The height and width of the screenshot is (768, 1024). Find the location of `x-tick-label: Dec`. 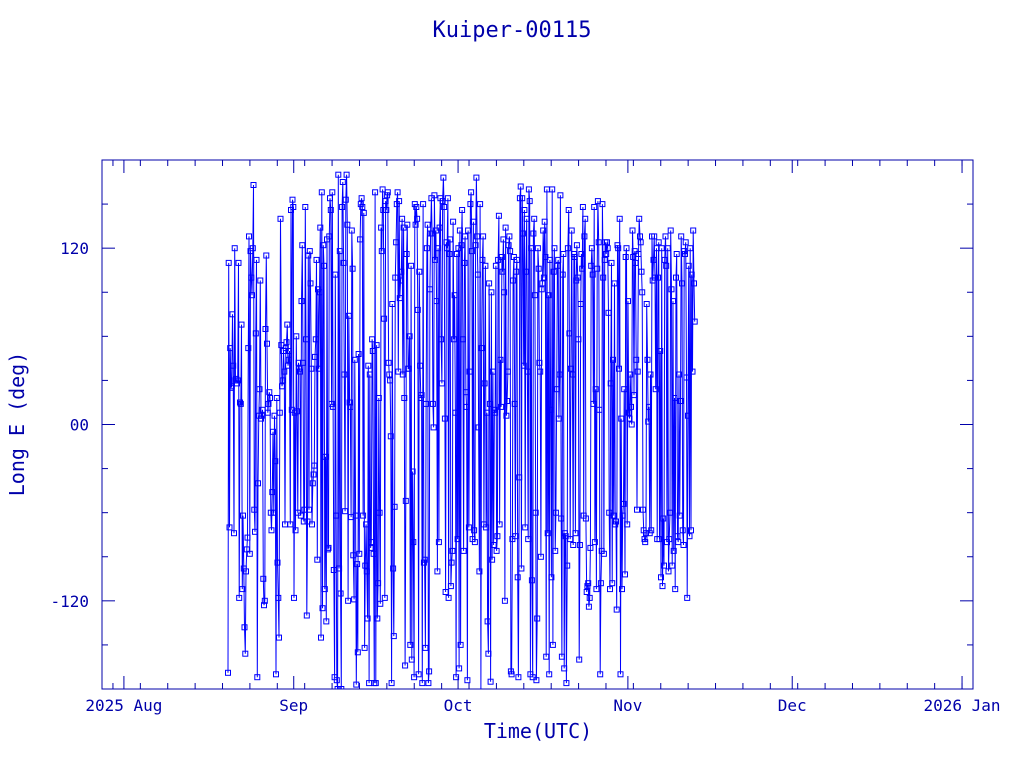

x-tick-label: Dec is located at coordinates (792, 705).